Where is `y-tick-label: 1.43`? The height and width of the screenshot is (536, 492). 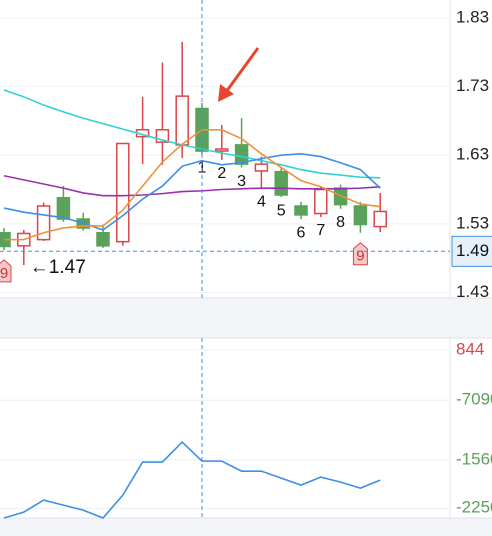
y-tick-label: 1.43 is located at coordinates (472, 291).